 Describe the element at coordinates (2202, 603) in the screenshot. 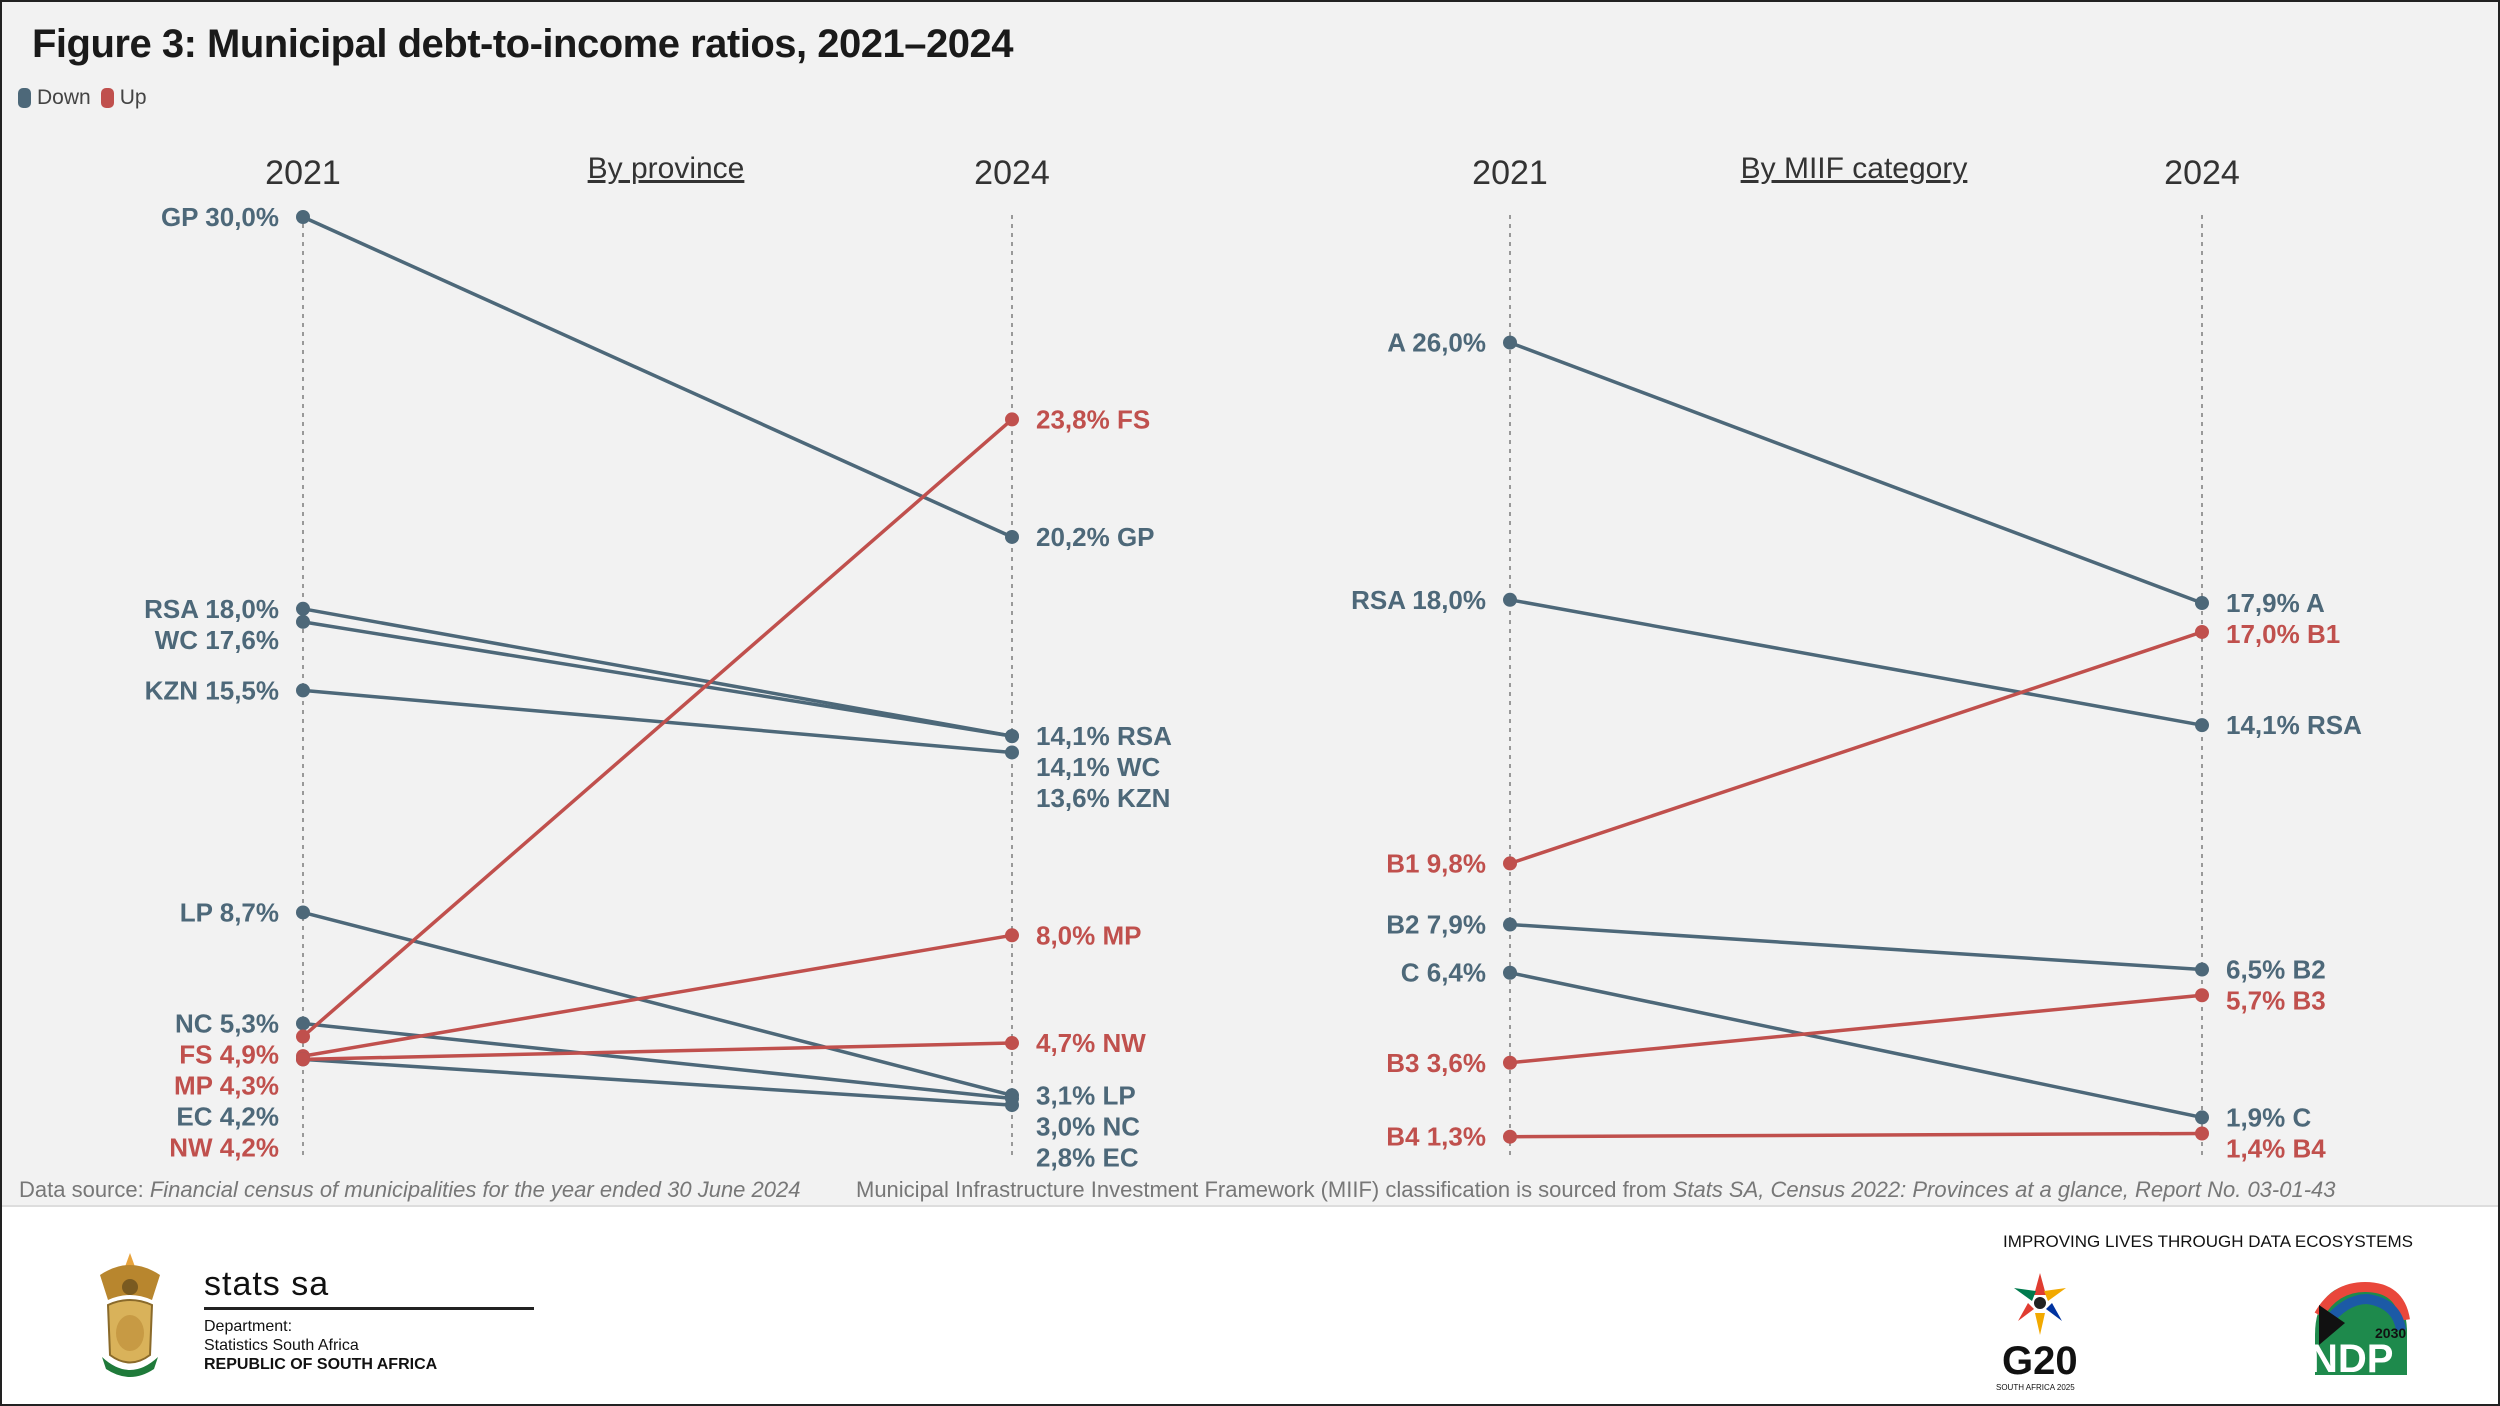

I see `point-2024-a` at that location.